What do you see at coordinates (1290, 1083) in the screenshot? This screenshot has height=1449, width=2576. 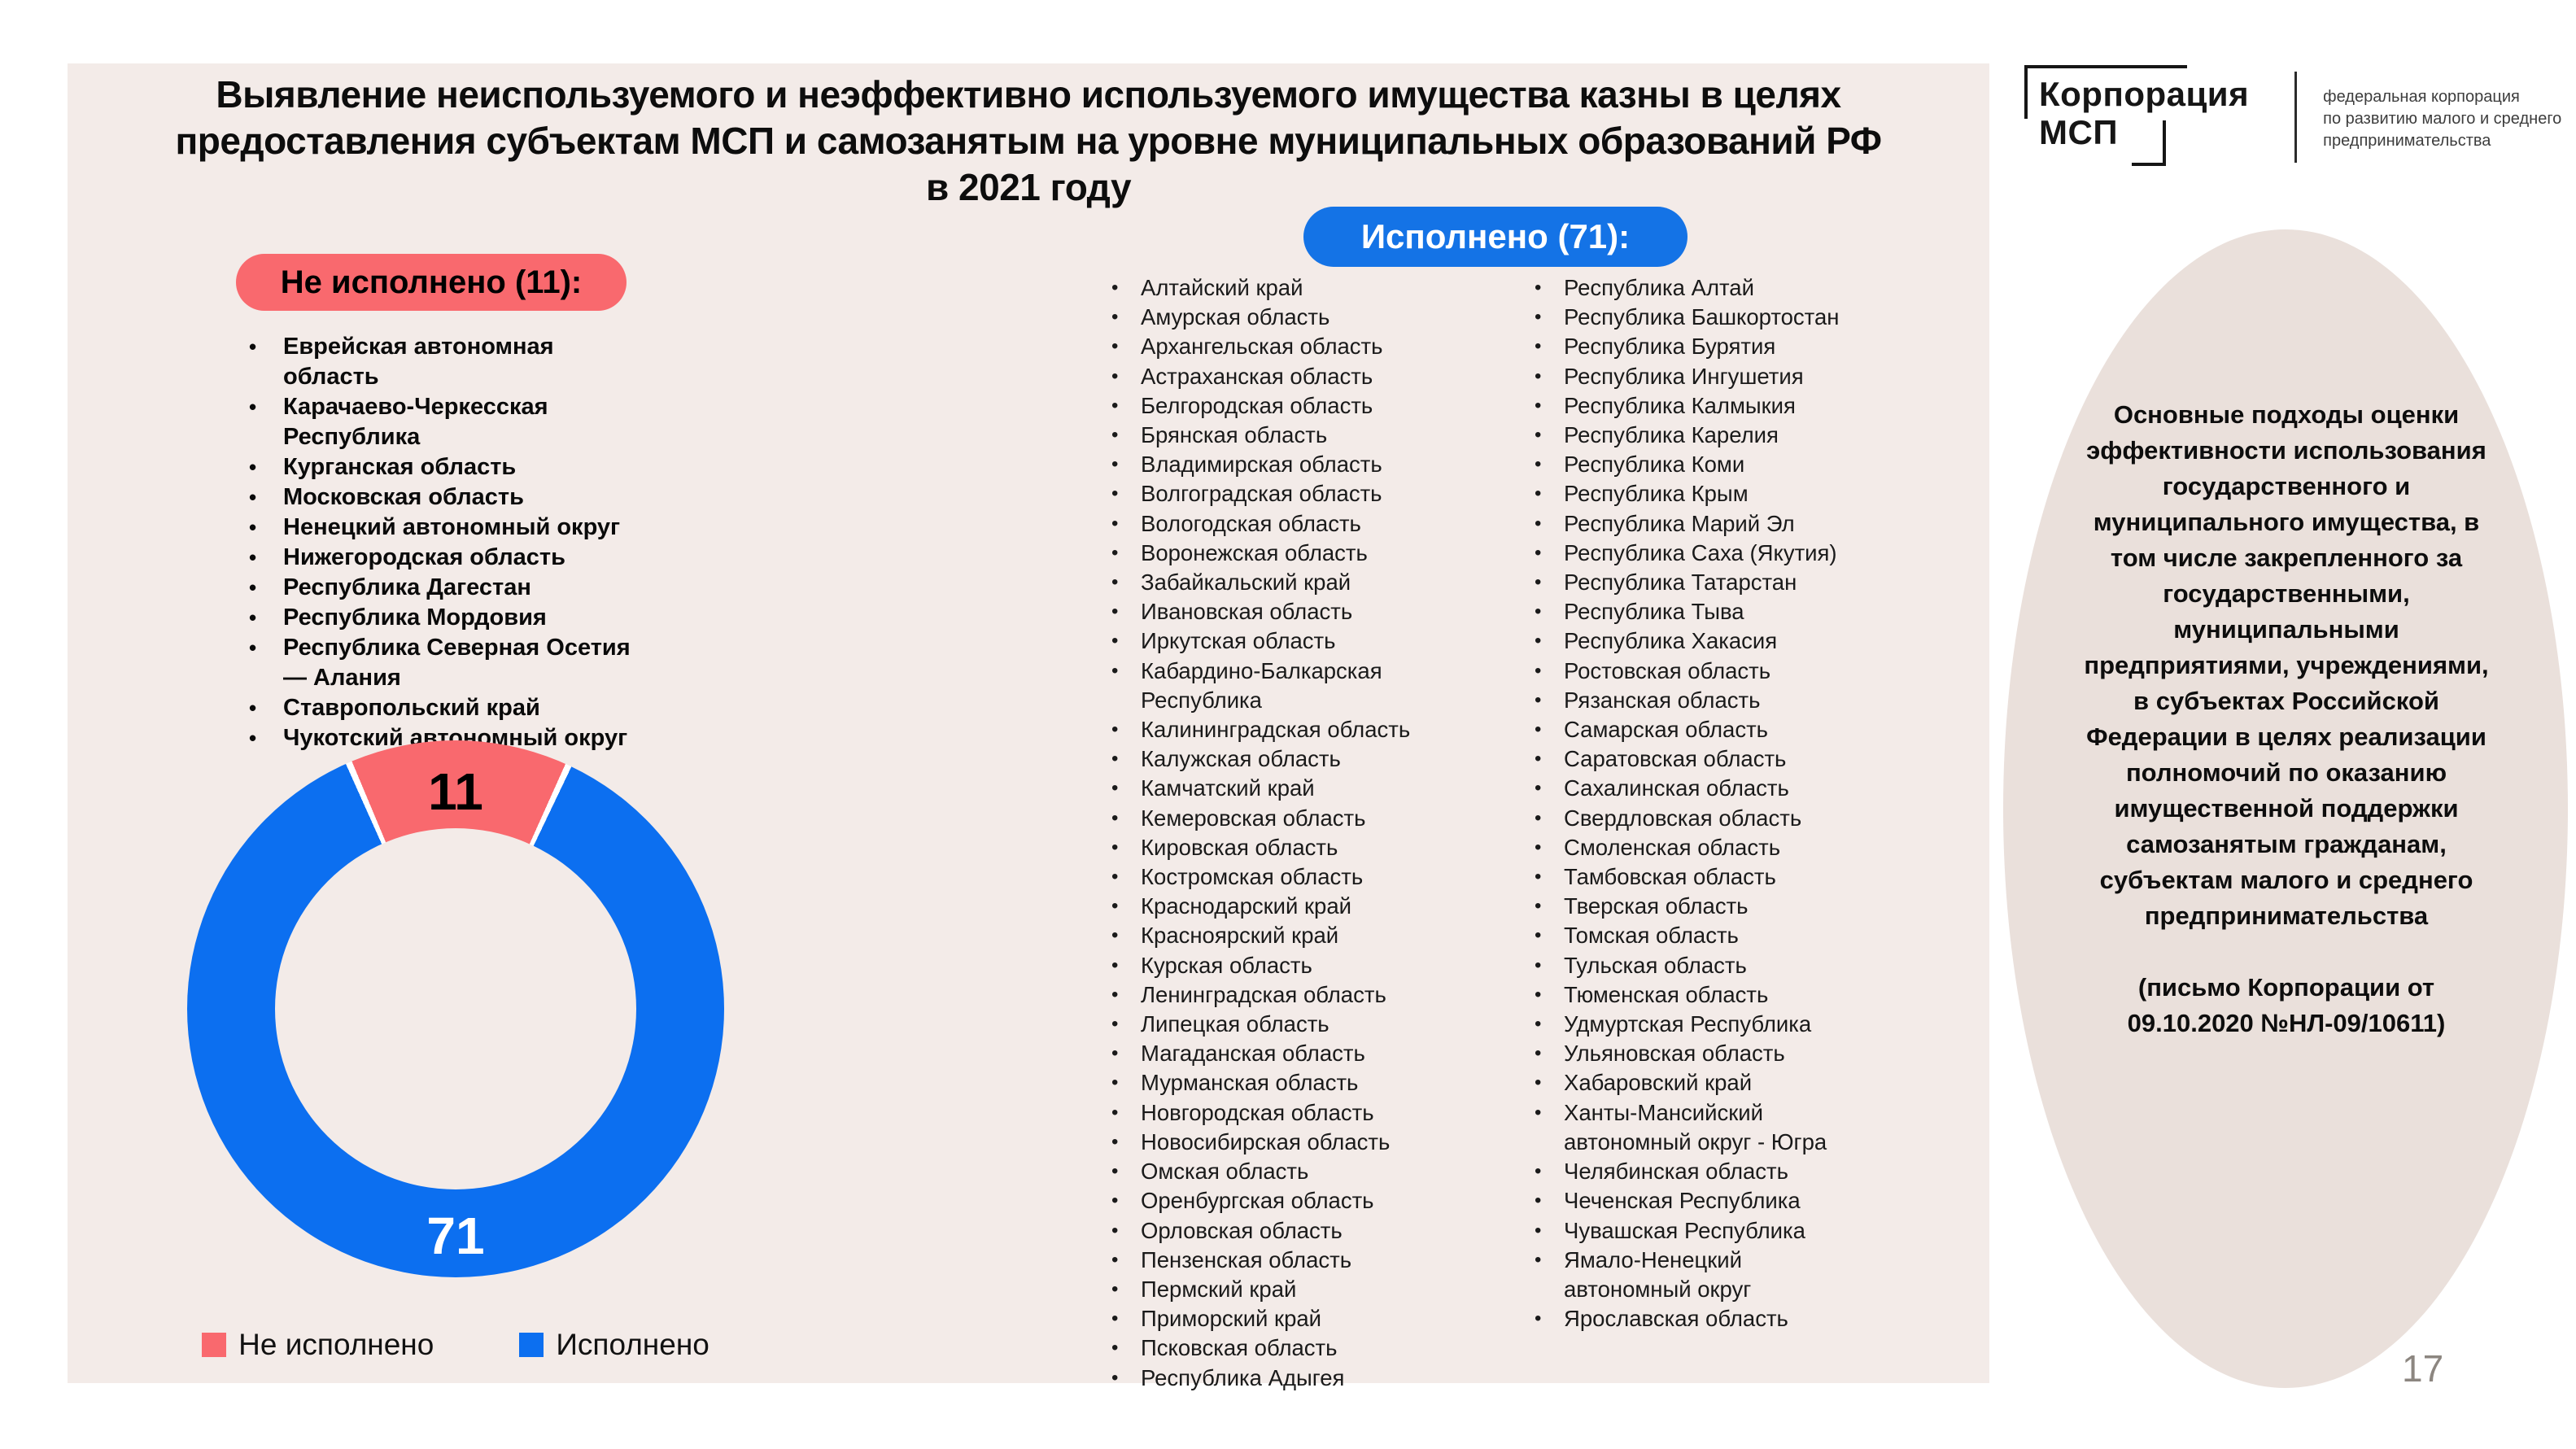 I see `list-item: Мурманская область` at bounding box center [1290, 1083].